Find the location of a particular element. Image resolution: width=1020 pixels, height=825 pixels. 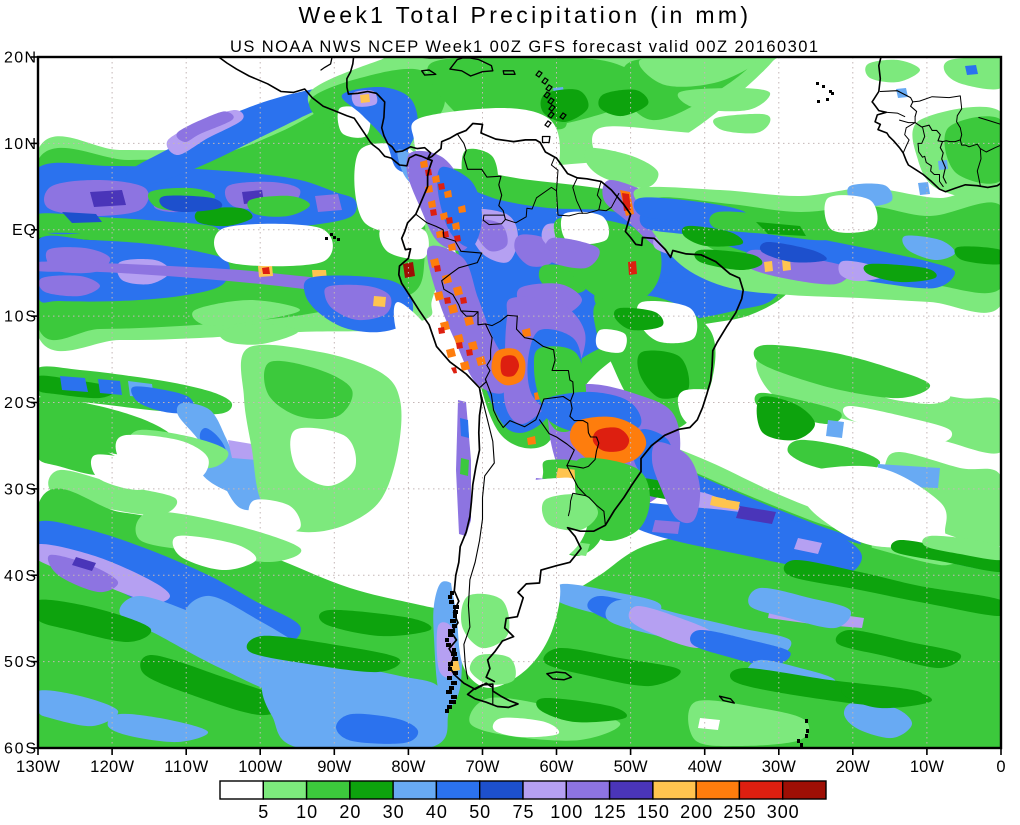

svg-text: 50W is located at coordinates (631, 767).